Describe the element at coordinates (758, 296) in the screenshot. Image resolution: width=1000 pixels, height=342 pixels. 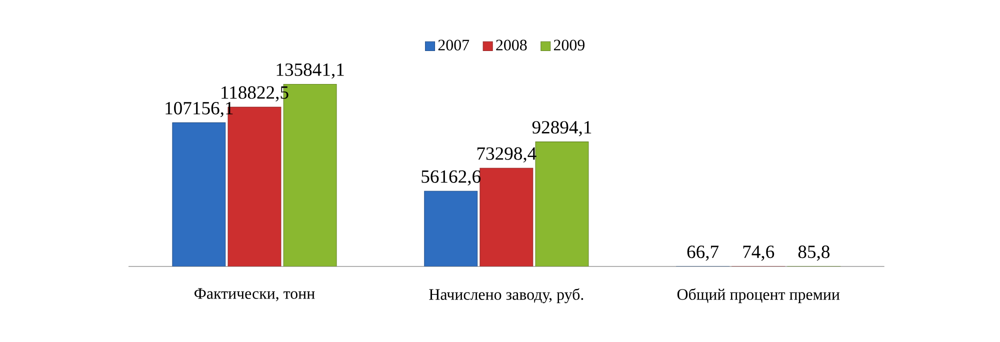
I see `x-tick-label: Общий процент премии` at that location.